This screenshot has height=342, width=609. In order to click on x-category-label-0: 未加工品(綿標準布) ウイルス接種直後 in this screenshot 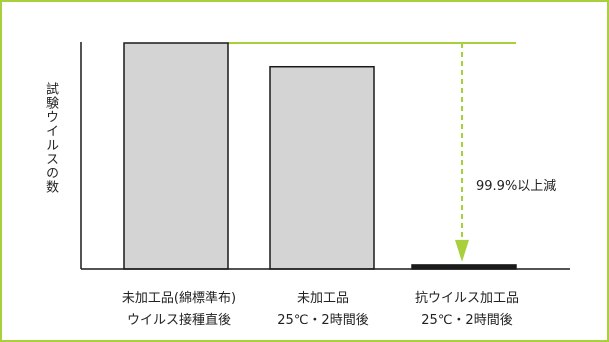, I will do `click(179, 310)`.